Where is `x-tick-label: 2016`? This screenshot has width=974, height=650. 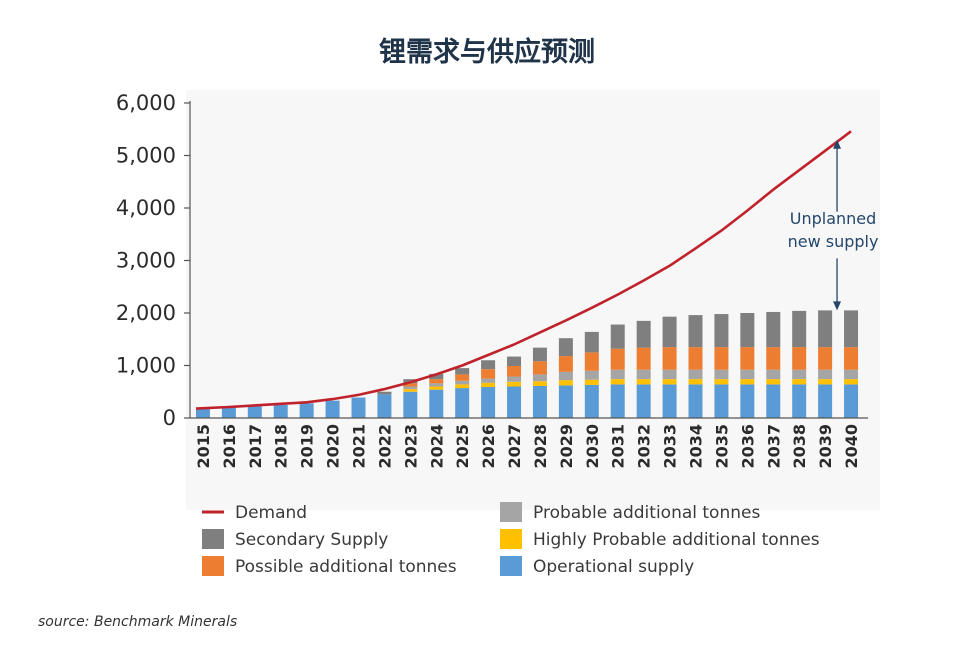
x-tick-label: 2016 is located at coordinates (229, 446).